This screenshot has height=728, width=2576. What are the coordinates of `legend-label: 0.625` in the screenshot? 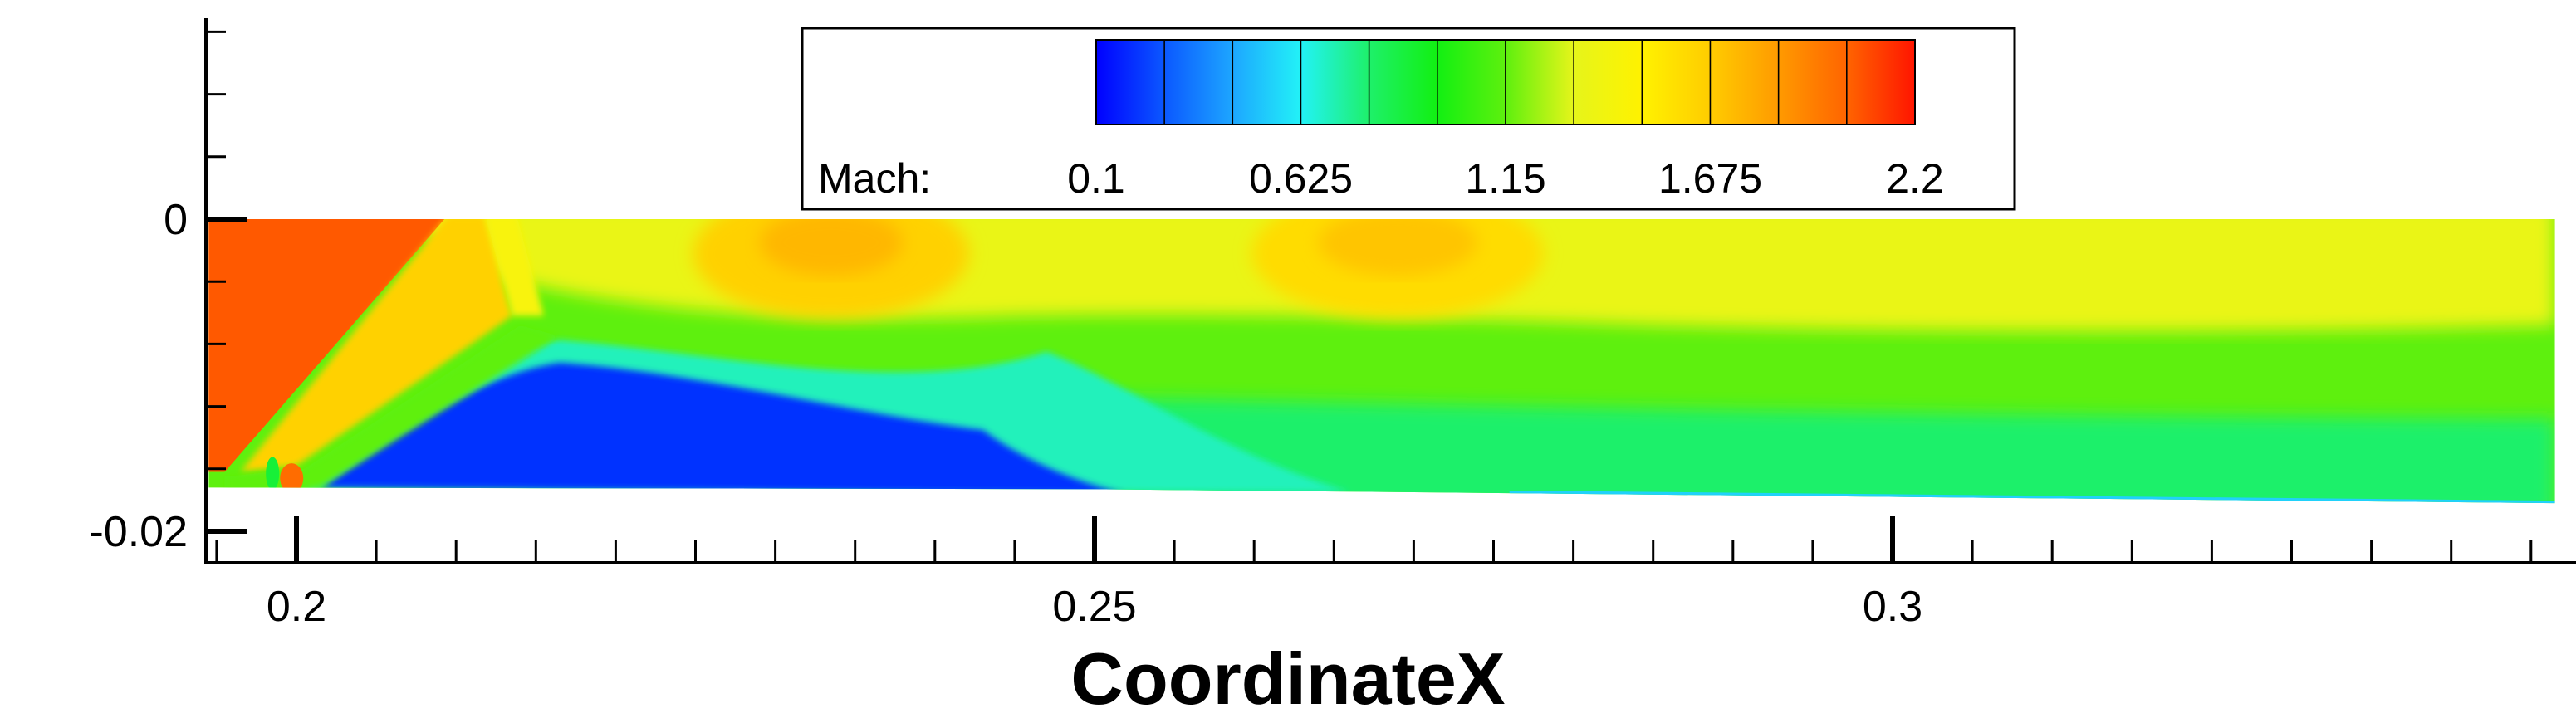 It's located at (1301, 178).